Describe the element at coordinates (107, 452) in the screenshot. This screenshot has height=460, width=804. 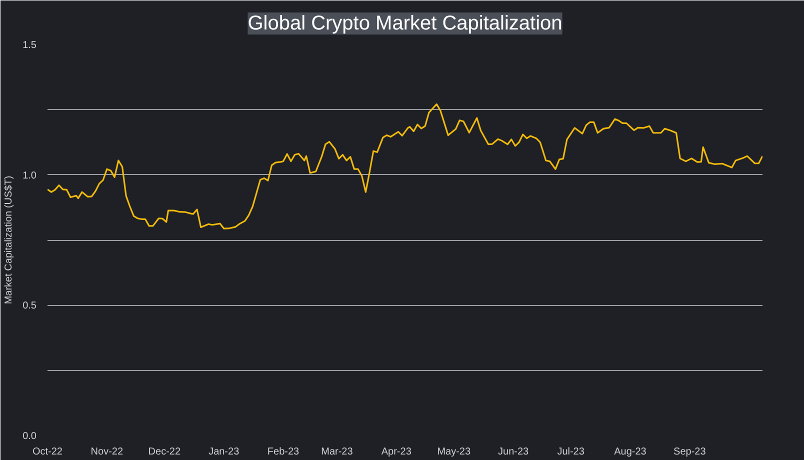
I see `x-tick-label: Nov-22` at that location.